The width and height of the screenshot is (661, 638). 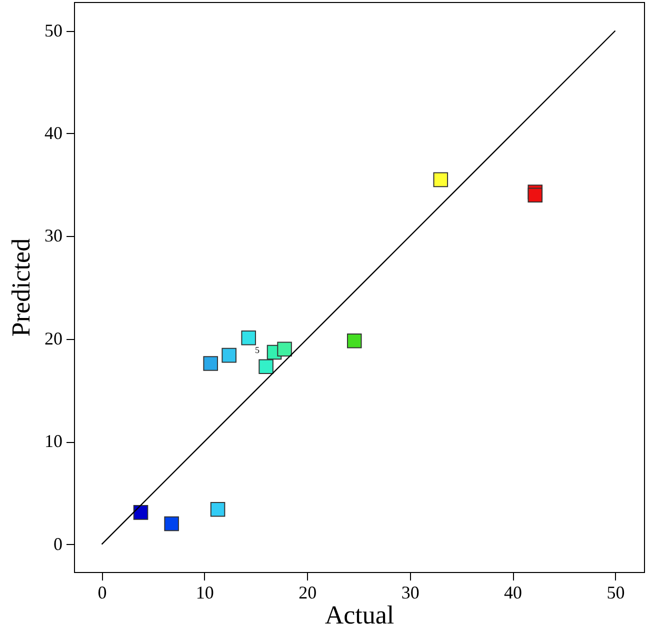 What do you see at coordinates (102, 592) in the screenshot?
I see `x-tick-label: 0` at bounding box center [102, 592].